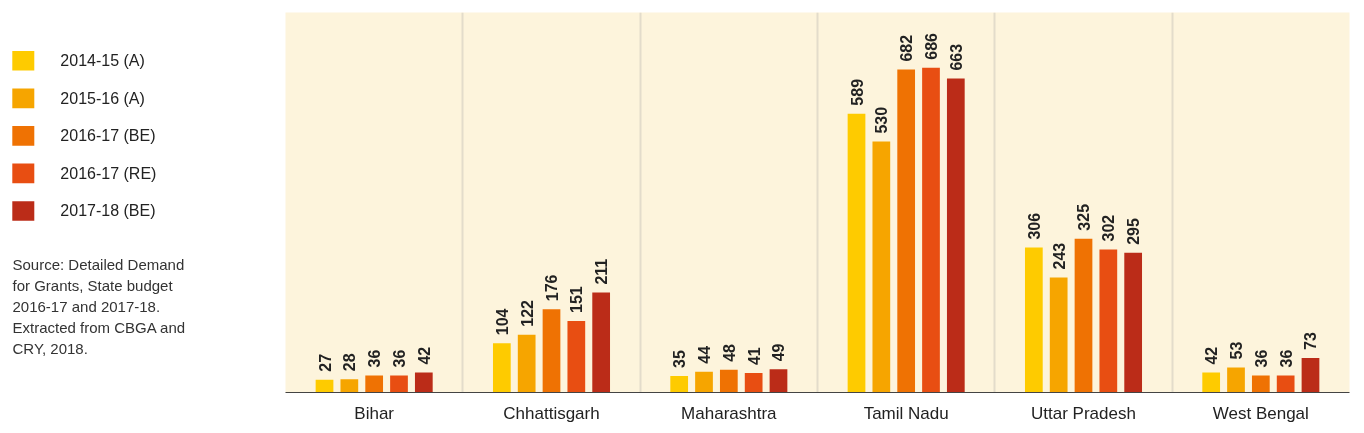 The image size is (1364, 433). What do you see at coordinates (350, 362) in the screenshot?
I see `data-label: 28` at bounding box center [350, 362].